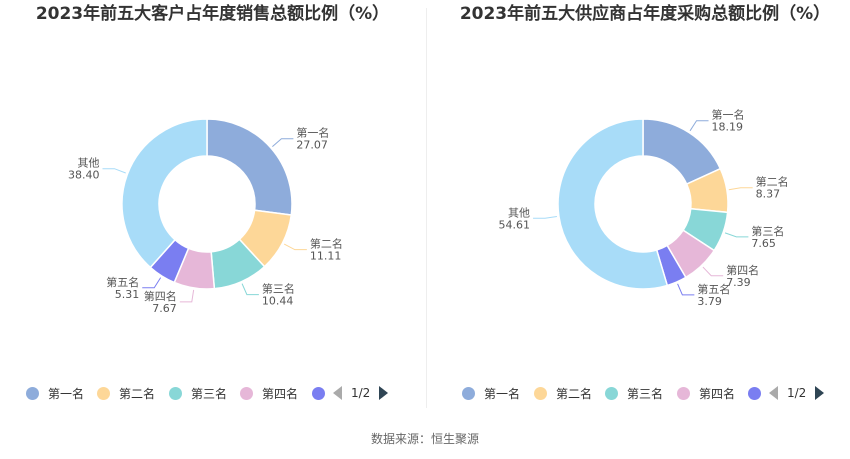  What do you see at coordinates (424, 439) in the screenshot?
I see `data-source-note: 数据来源：恒生聚源` at bounding box center [424, 439].